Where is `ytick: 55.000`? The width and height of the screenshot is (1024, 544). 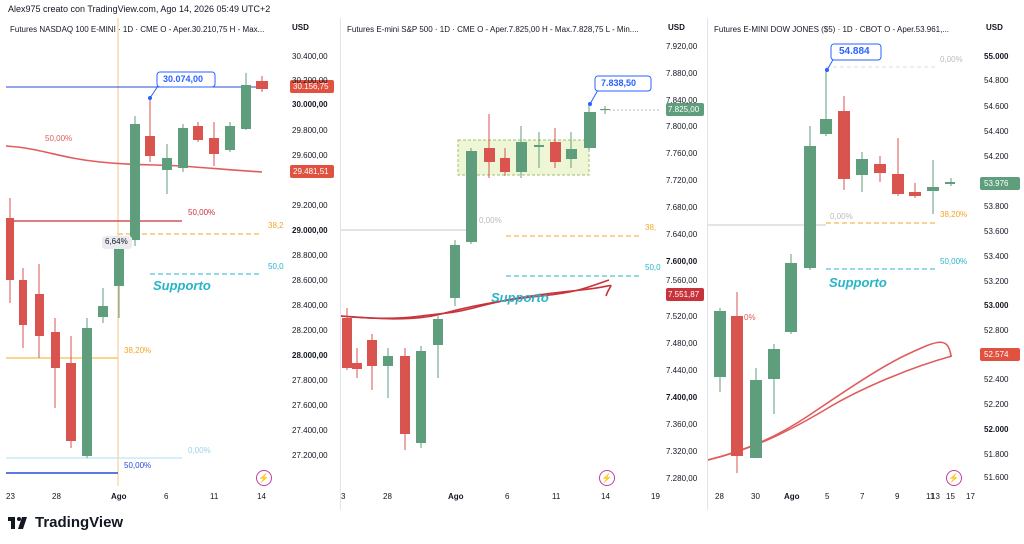
ytick: 55.000 is located at coordinates (996, 56).